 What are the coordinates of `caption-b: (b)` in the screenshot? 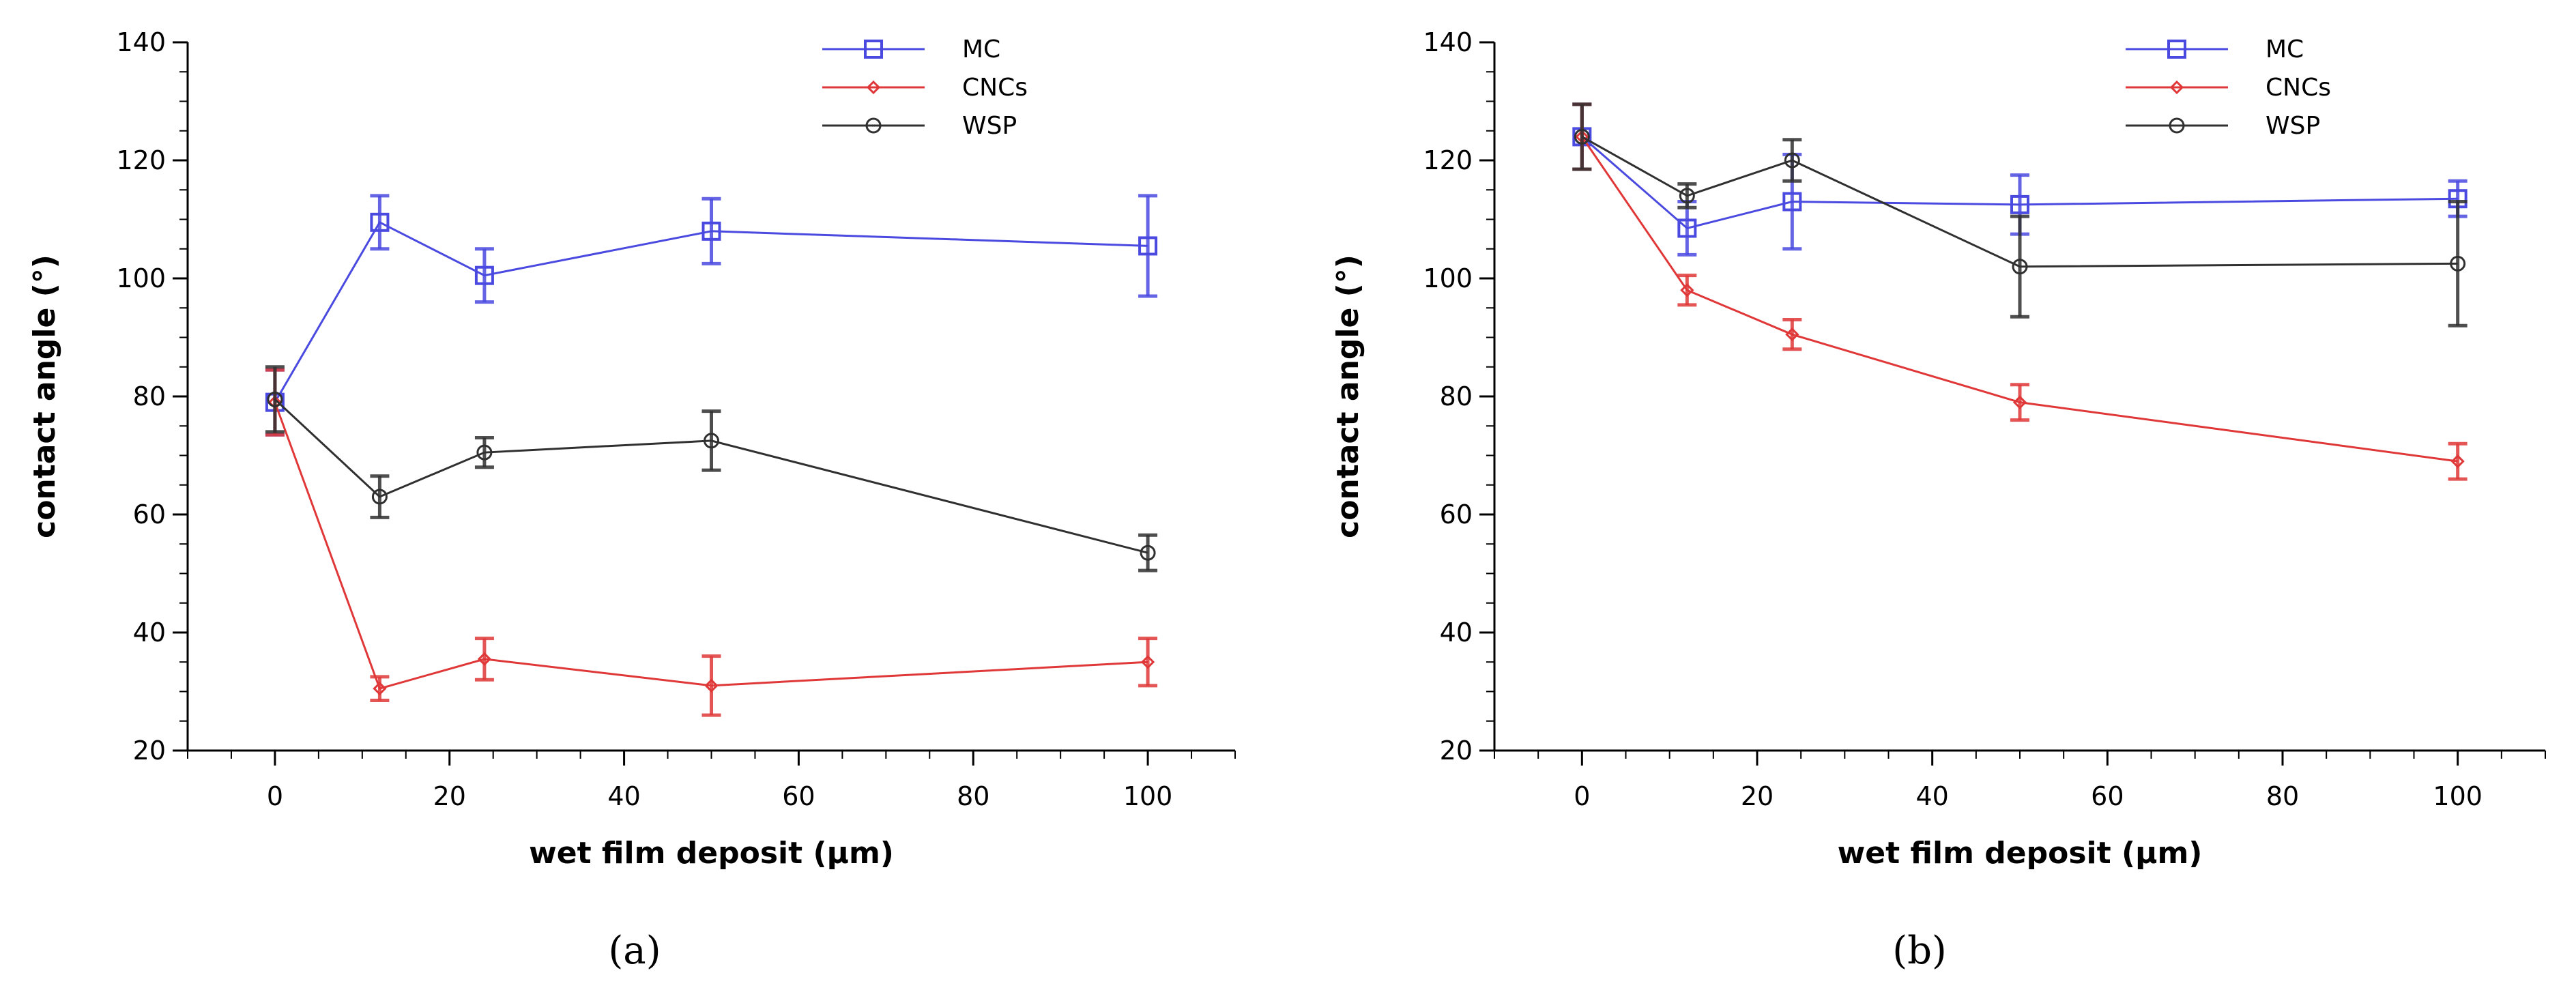 It's located at (1919, 951).